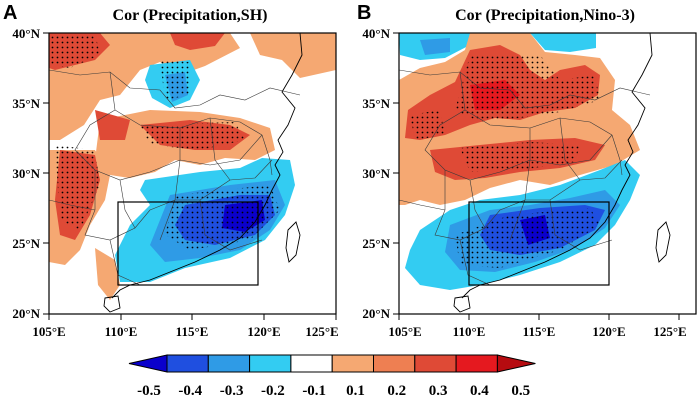  Describe the element at coordinates (314, 391) in the screenshot. I see `colorbar-label: -0.1` at that location.